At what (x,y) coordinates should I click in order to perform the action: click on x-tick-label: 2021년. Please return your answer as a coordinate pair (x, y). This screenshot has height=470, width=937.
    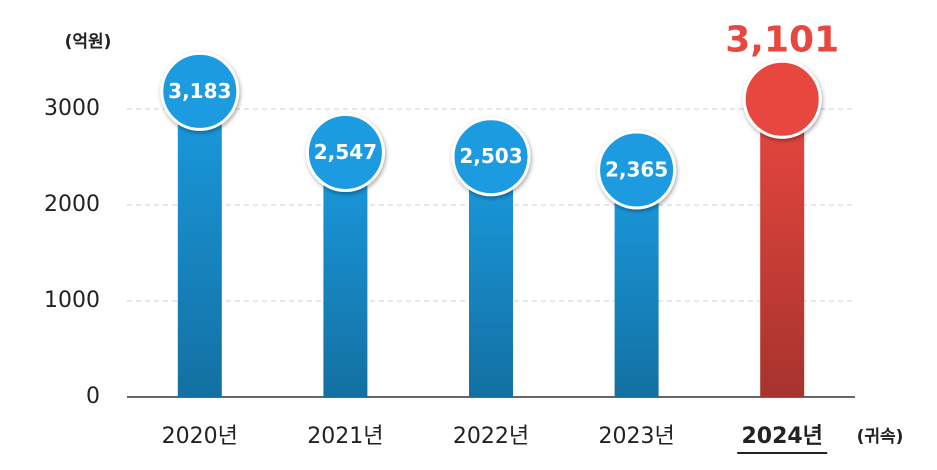
    Looking at the image, I should click on (345, 436).